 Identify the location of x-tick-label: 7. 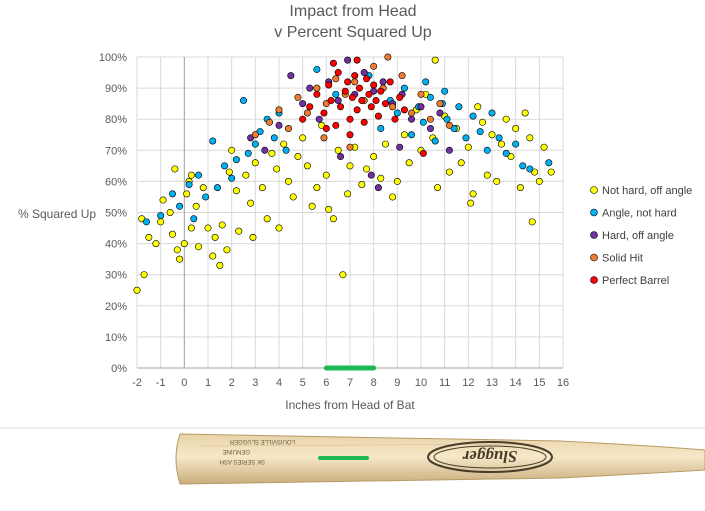
(350, 383).